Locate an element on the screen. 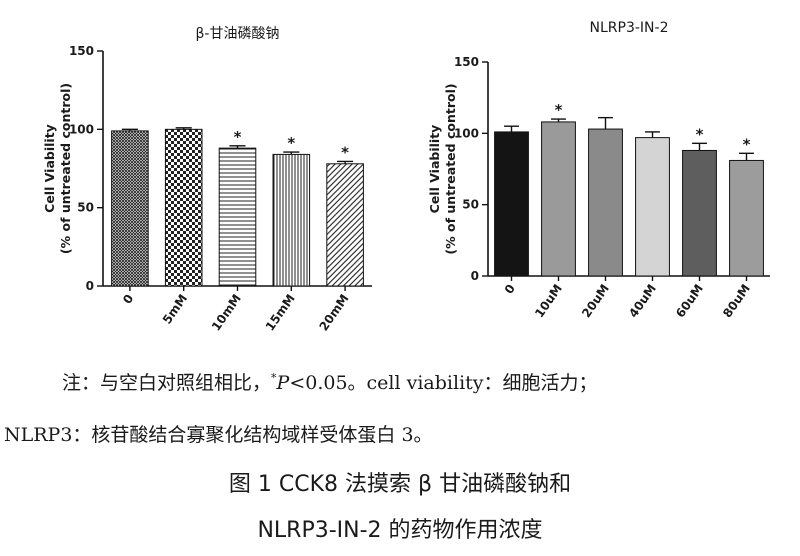 This screenshot has height=556, width=800. x-tick-label: 40uM is located at coordinates (642, 301).